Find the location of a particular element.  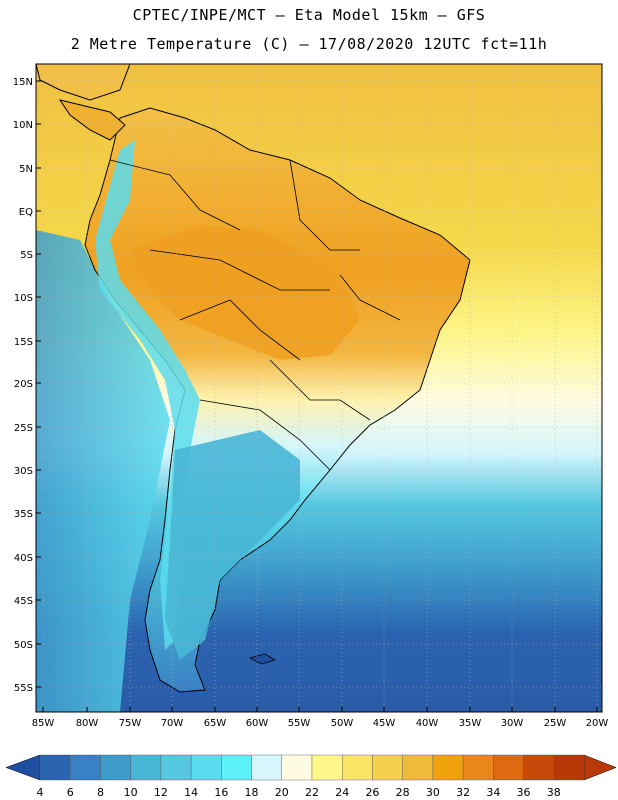

lon-tick-label: 85W is located at coordinates (43, 723).